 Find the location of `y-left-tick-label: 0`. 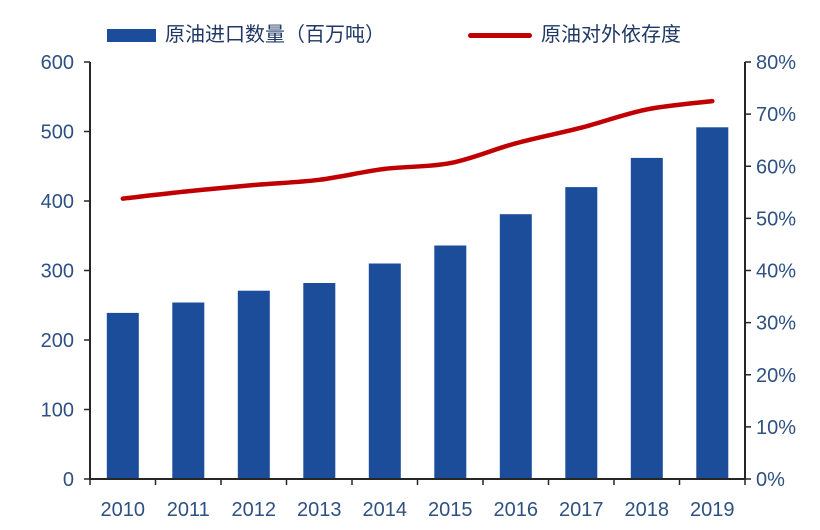

y-left-tick-label: 0 is located at coordinates (68, 480).